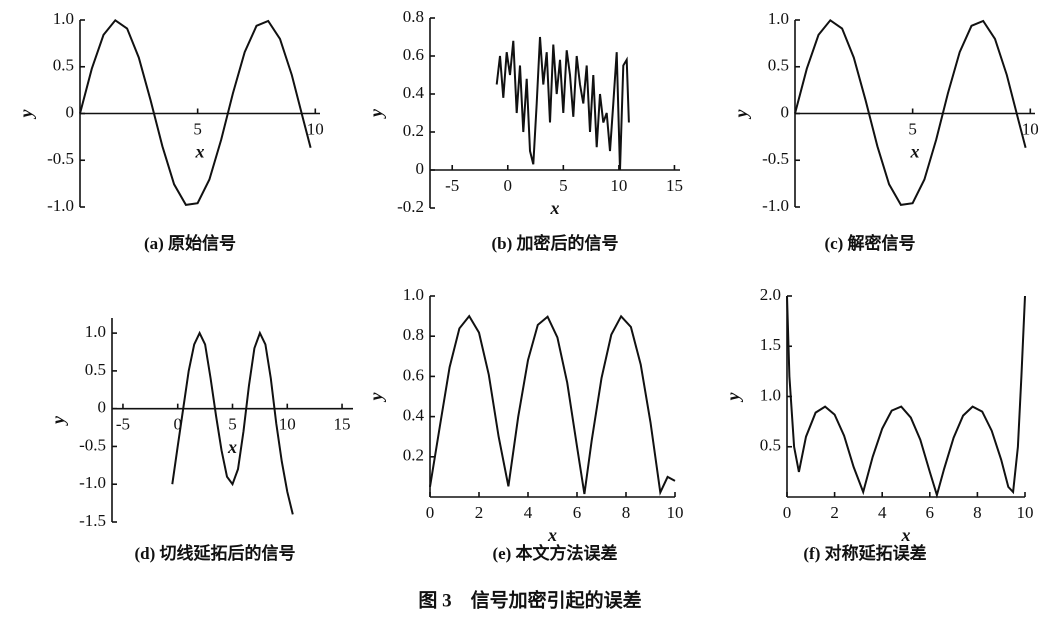  Describe the element at coordinates (190, 243) in the screenshot. I see `subplot-caption: (a) 原始信号` at that location.